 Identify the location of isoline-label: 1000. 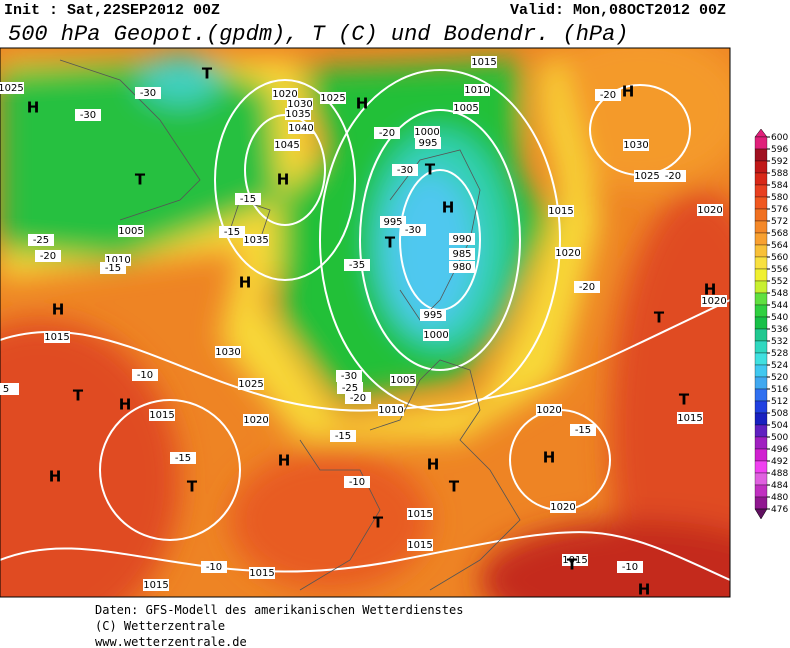
(435, 335).